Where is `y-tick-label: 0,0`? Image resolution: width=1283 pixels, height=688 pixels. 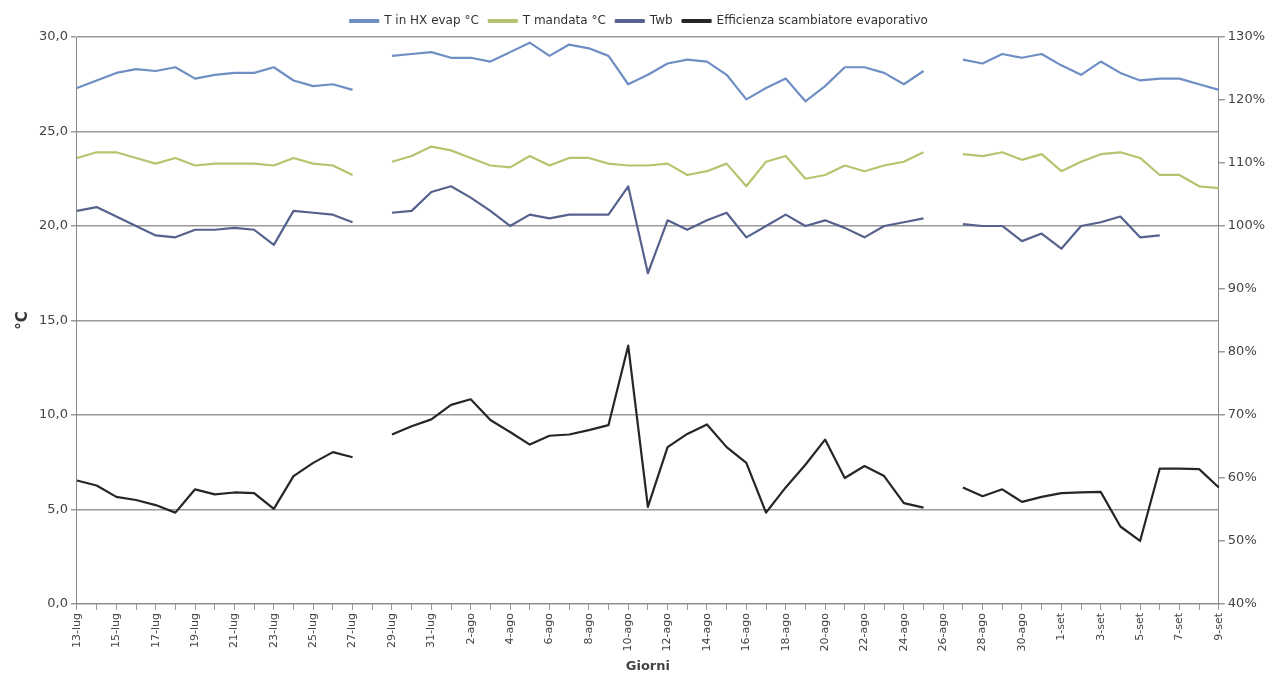
y-tick-label: 0,0 is located at coordinates (57, 603).